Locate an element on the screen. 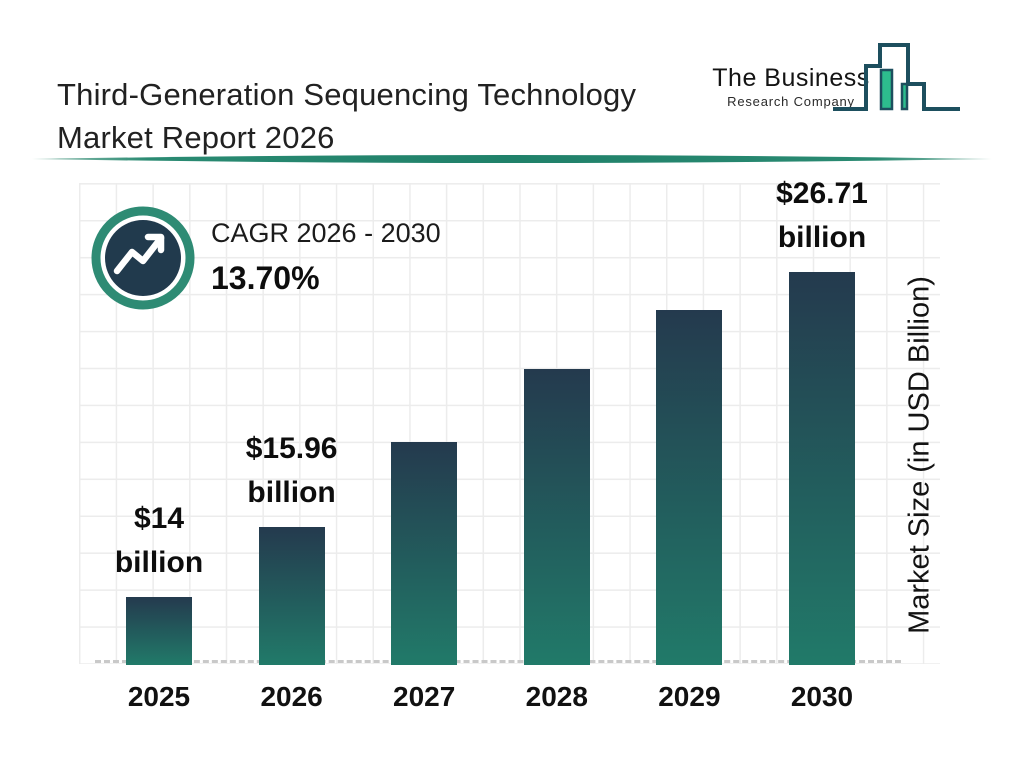  bar-2026 is located at coordinates (291, 596).